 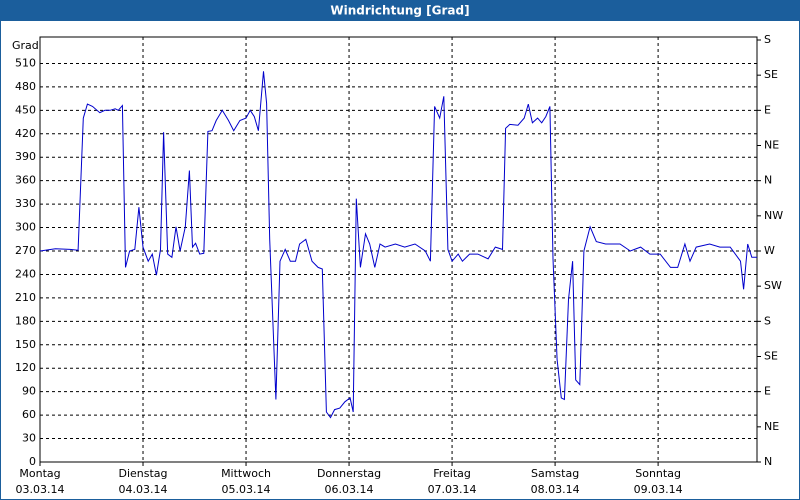 I want to click on x-tick-label: Sonntag, so click(x=658, y=473).